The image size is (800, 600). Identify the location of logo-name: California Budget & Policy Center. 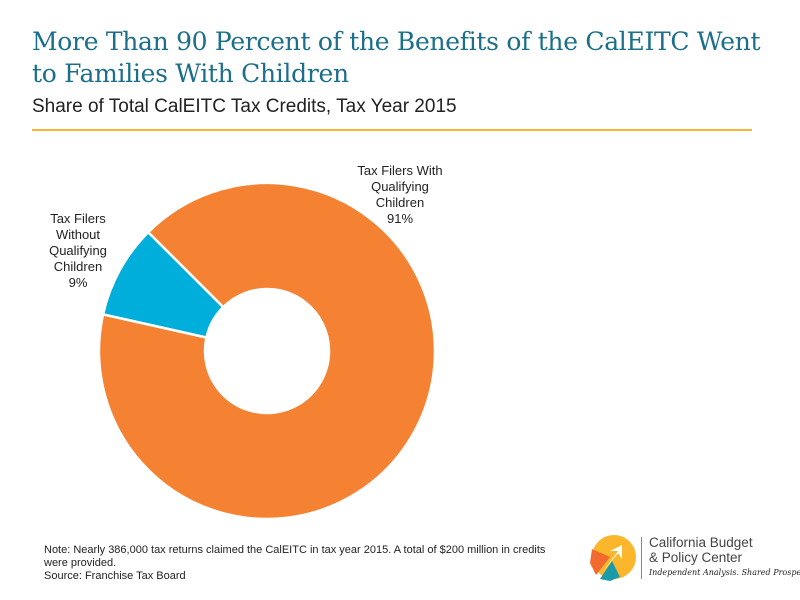
(701, 550).